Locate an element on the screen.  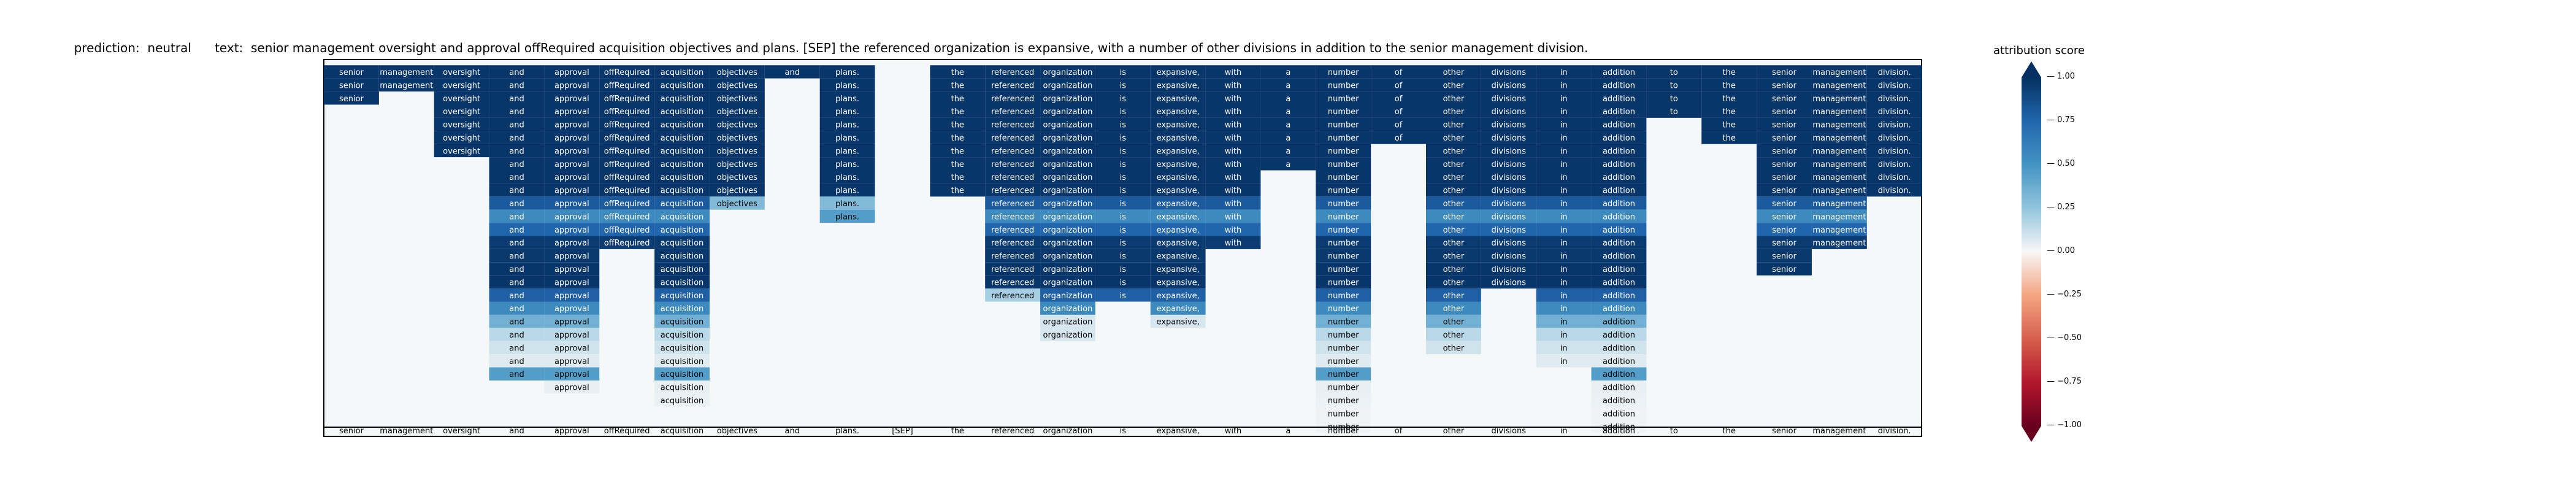
heatmap-cell-label: senior is located at coordinates (1784, 138).